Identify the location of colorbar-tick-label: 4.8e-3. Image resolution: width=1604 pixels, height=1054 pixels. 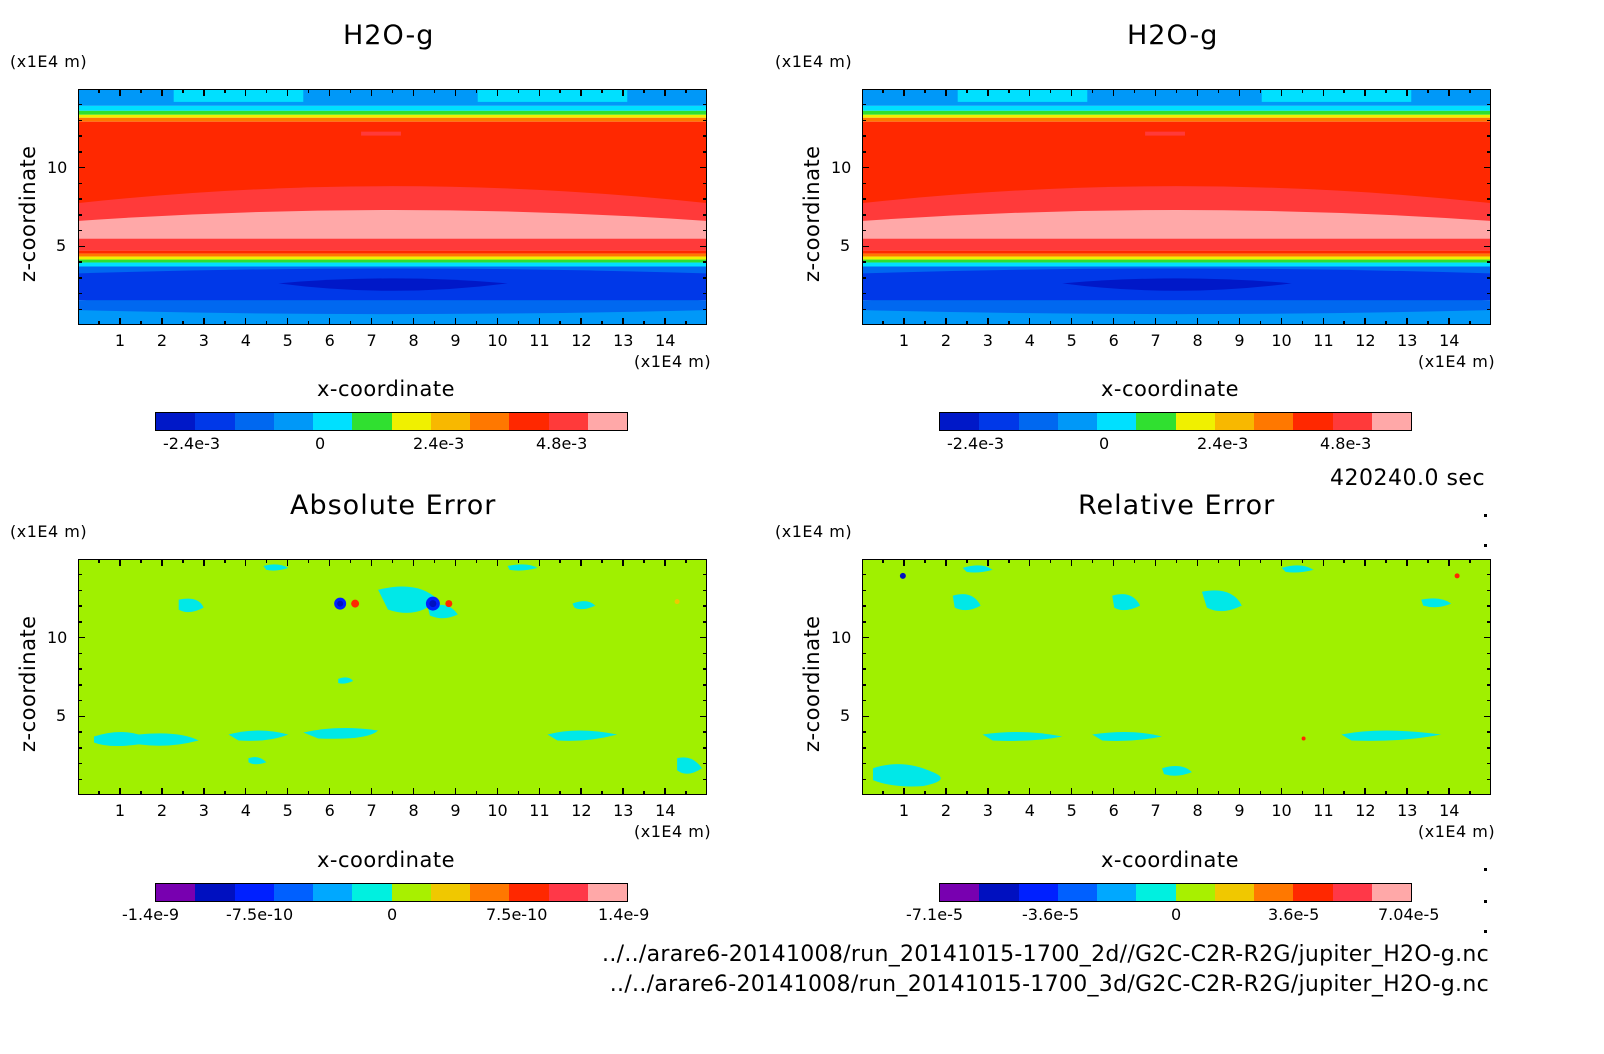
(1346, 443).